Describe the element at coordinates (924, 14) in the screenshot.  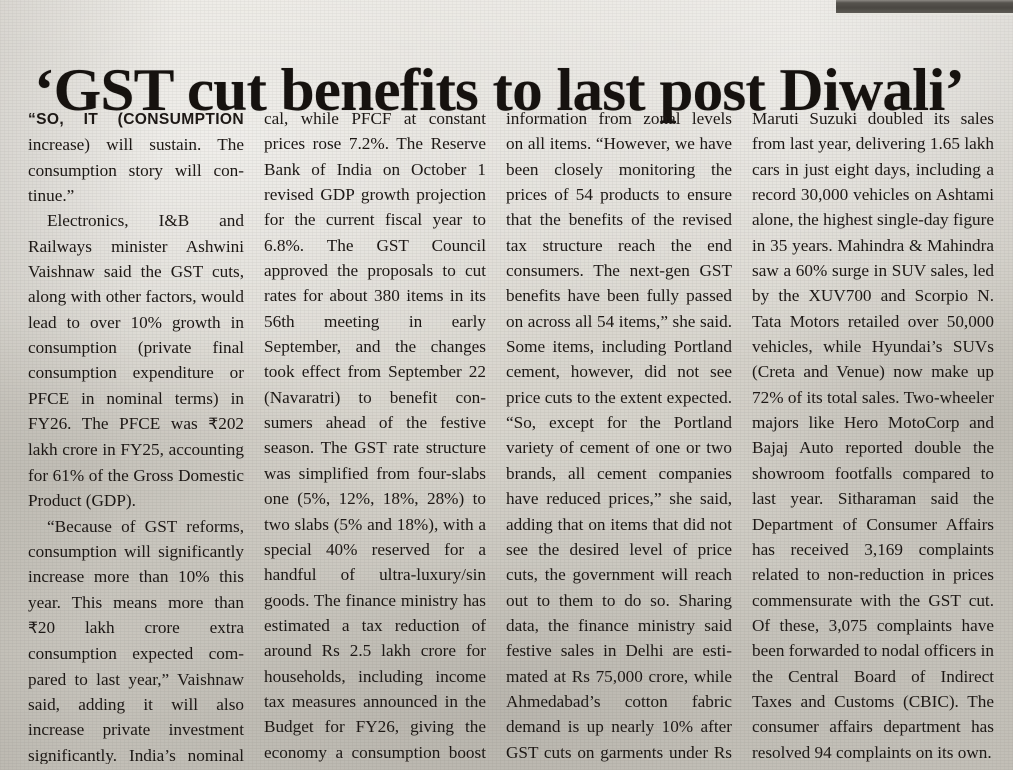
I see `top-dark-band-edge` at that location.